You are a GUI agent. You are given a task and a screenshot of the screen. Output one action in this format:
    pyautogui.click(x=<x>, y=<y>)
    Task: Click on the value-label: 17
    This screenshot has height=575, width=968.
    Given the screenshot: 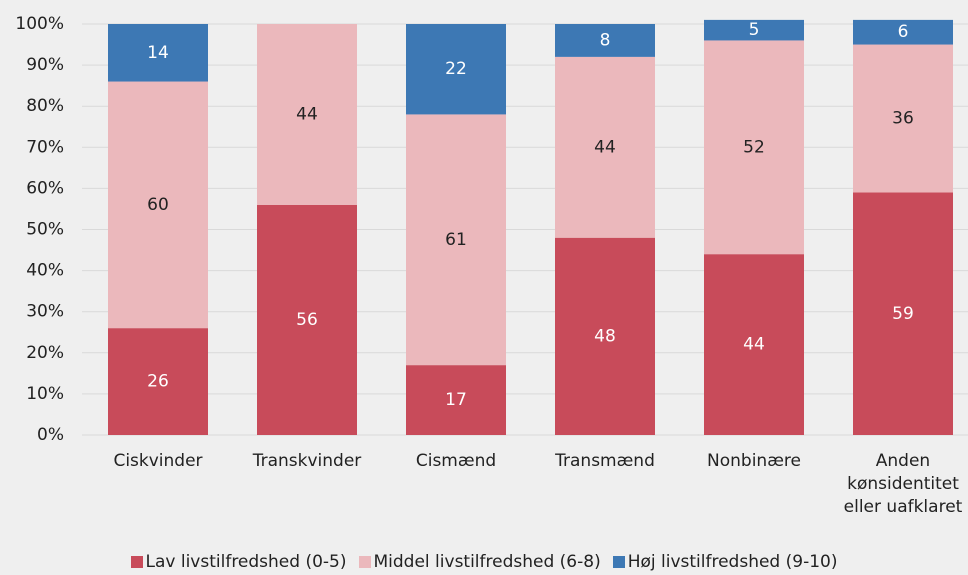 What is the action you would take?
    pyautogui.click(x=456, y=400)
    